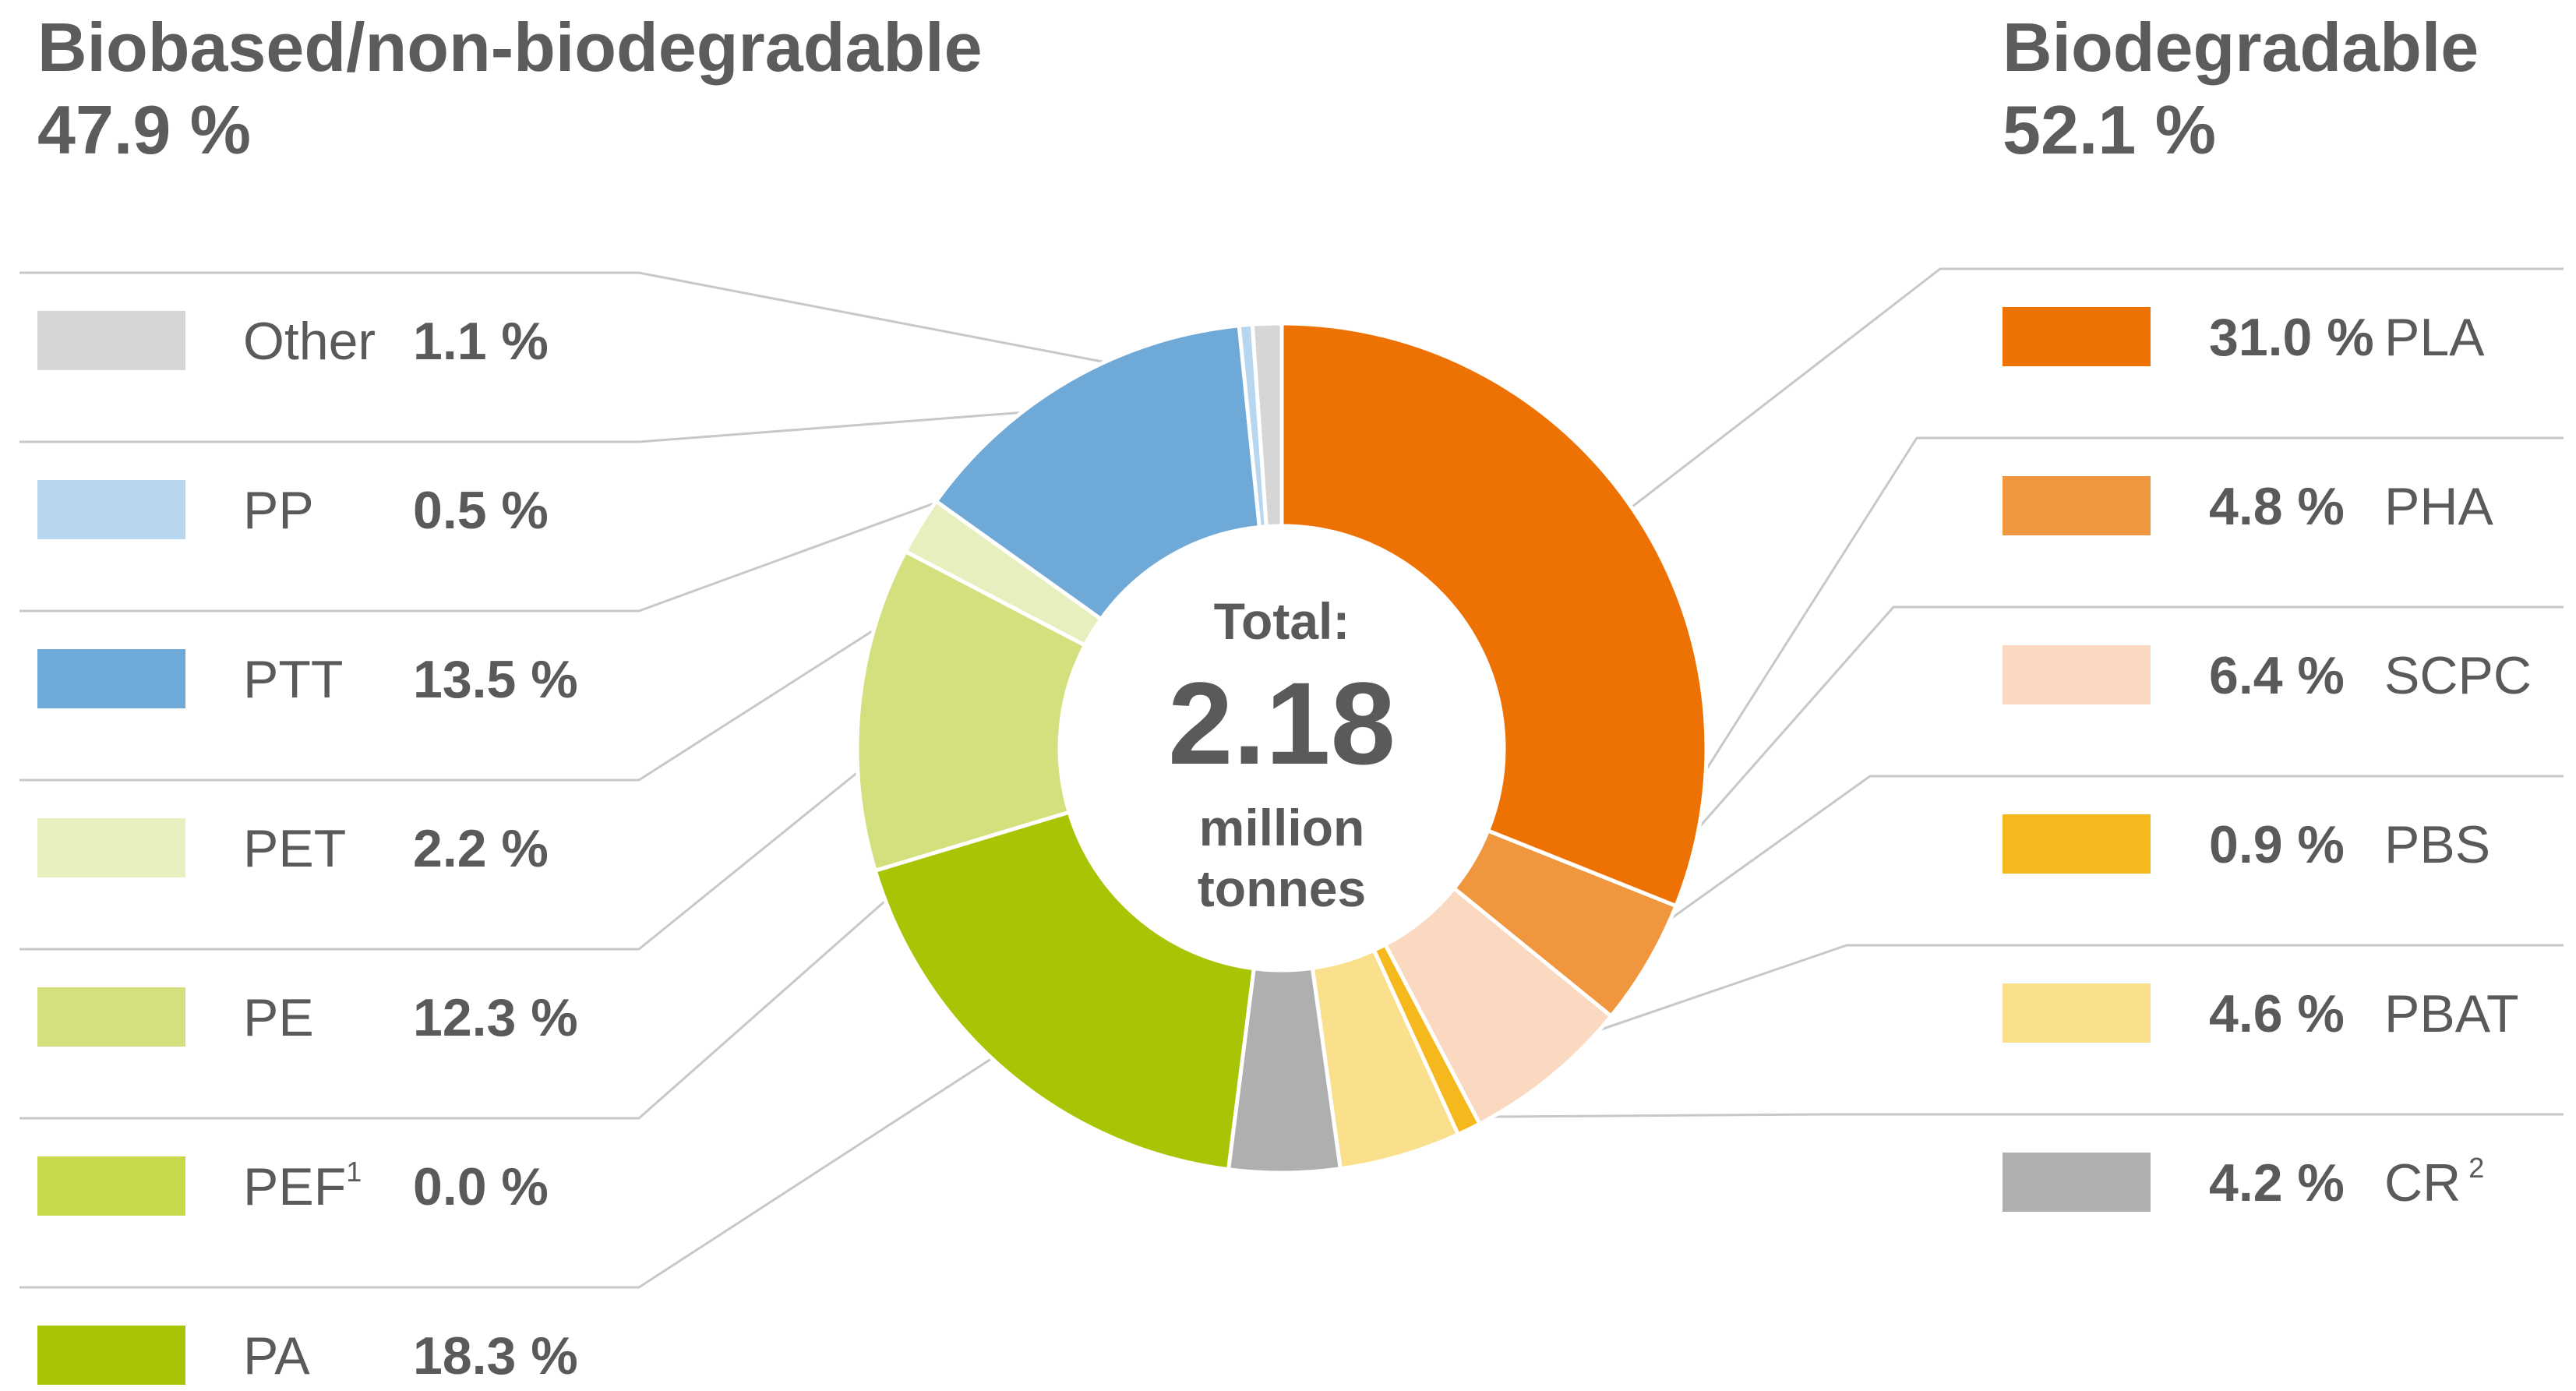  I want to click on legend-value-pbat: 4.6 %, so click(2277, 1014).